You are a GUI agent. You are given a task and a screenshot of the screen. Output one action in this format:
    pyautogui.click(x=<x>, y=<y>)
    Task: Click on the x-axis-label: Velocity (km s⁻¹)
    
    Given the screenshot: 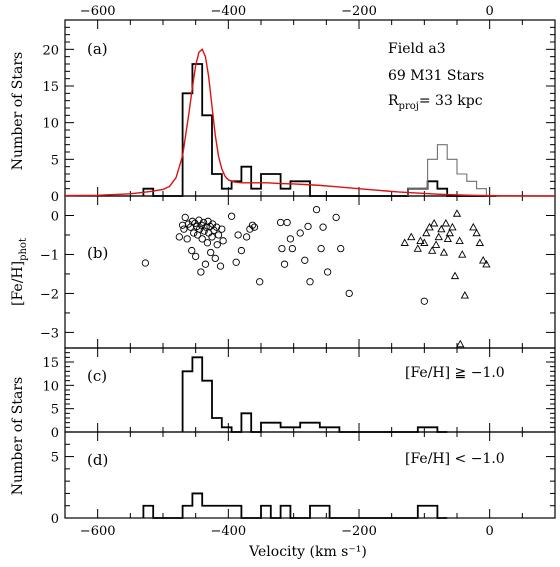 What is the action you would take?
    pyautogui.click(x=307, y=552)
    